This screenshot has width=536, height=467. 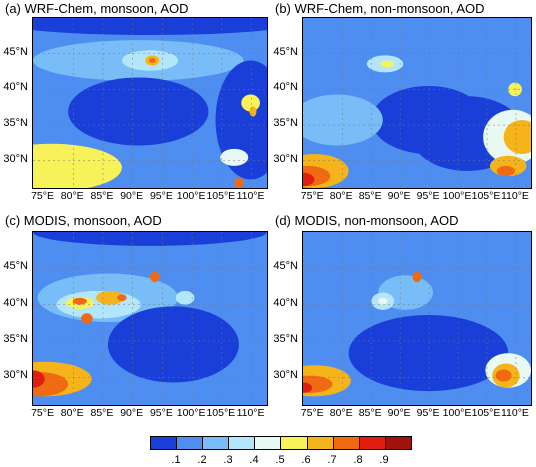 I want to click on panel-title-d: (d) MODIS, non-monsoon, AOD, so click(x=367, y=220).